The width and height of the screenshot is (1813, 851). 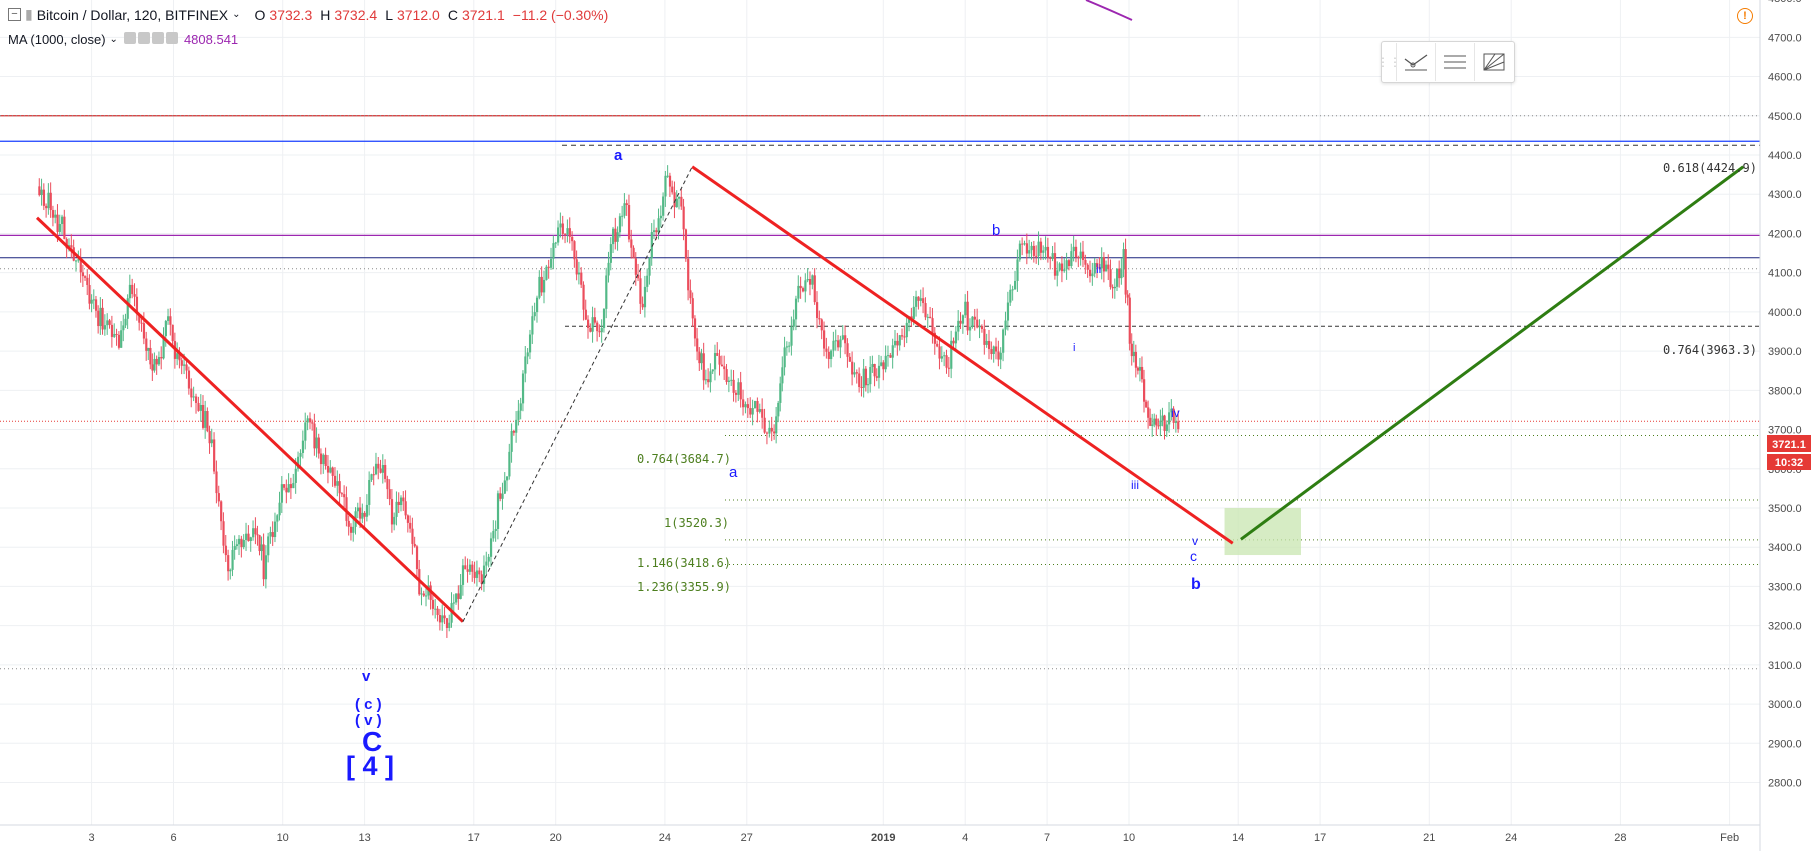 I want to click on time-tick-label: 3, so click(x=92, y=838).